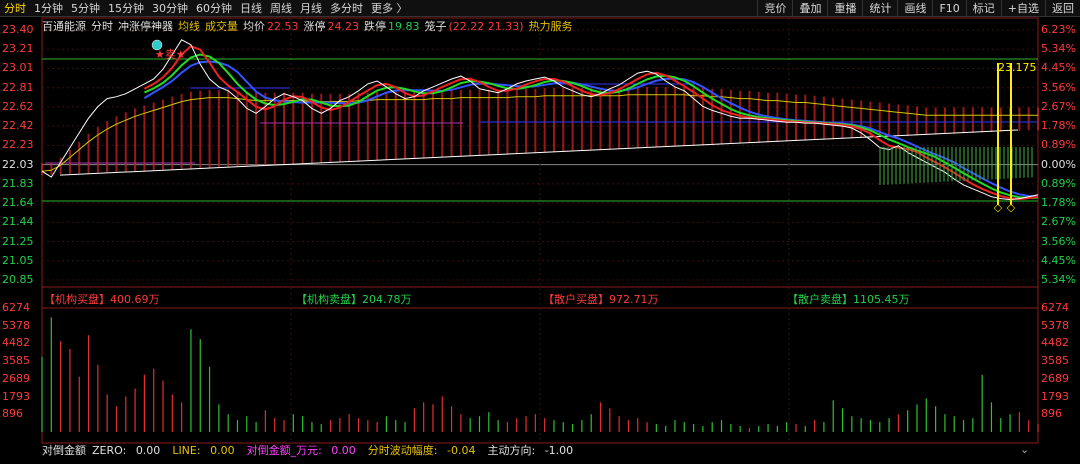  Describe the element at coordinates (914, 8) in the screenshot. I see `toolbar-button-4: 画线` at that location.